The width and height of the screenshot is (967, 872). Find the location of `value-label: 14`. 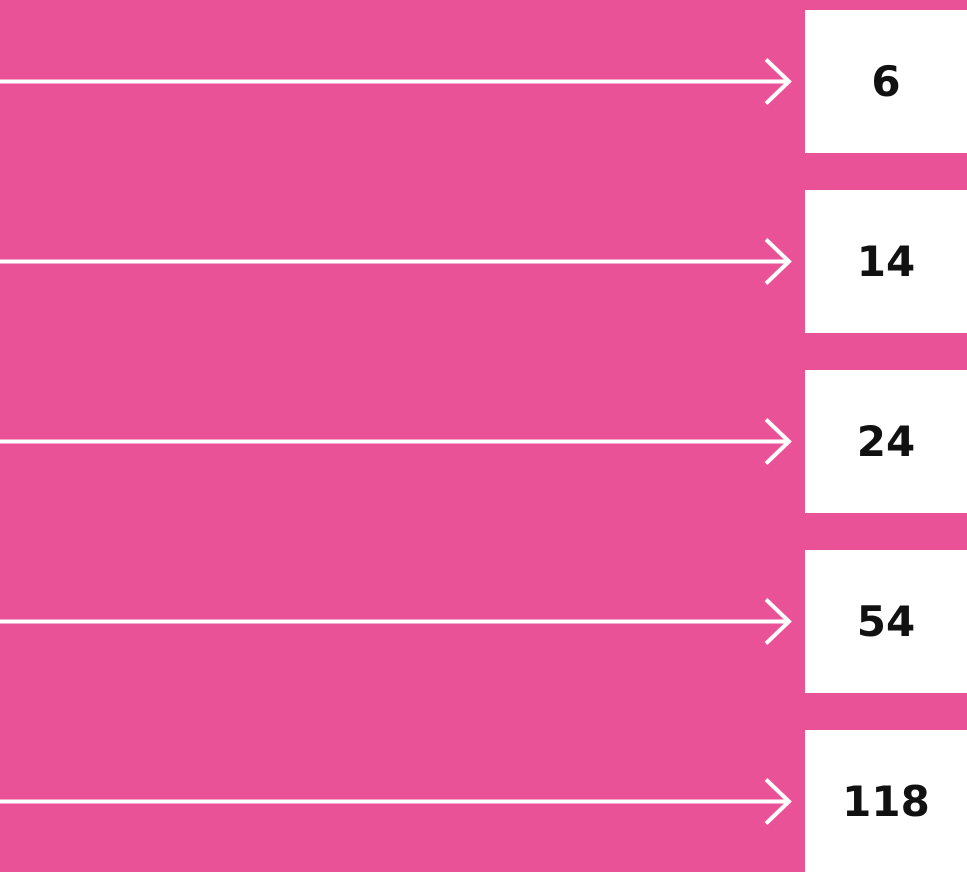

value-label: 14 is located at coordinates (886, 261).